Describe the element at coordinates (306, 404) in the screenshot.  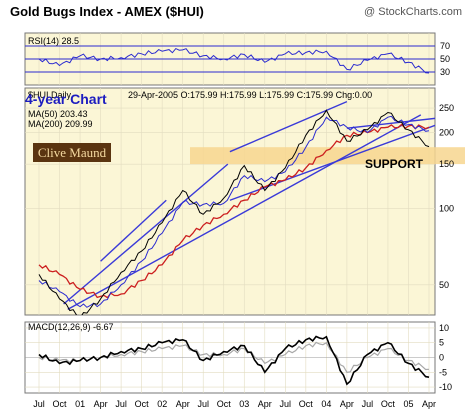
I see `x-tick-13: Oct` at that location.